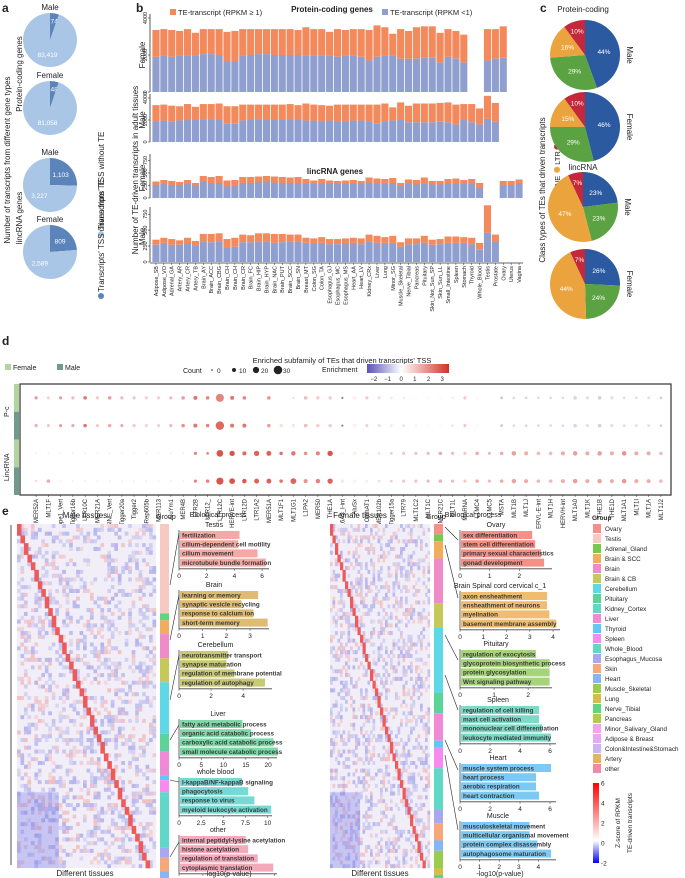 This screenshot has height=878, width=685. I want to click on x-axis-label: Different tissues, so click(379, 873).